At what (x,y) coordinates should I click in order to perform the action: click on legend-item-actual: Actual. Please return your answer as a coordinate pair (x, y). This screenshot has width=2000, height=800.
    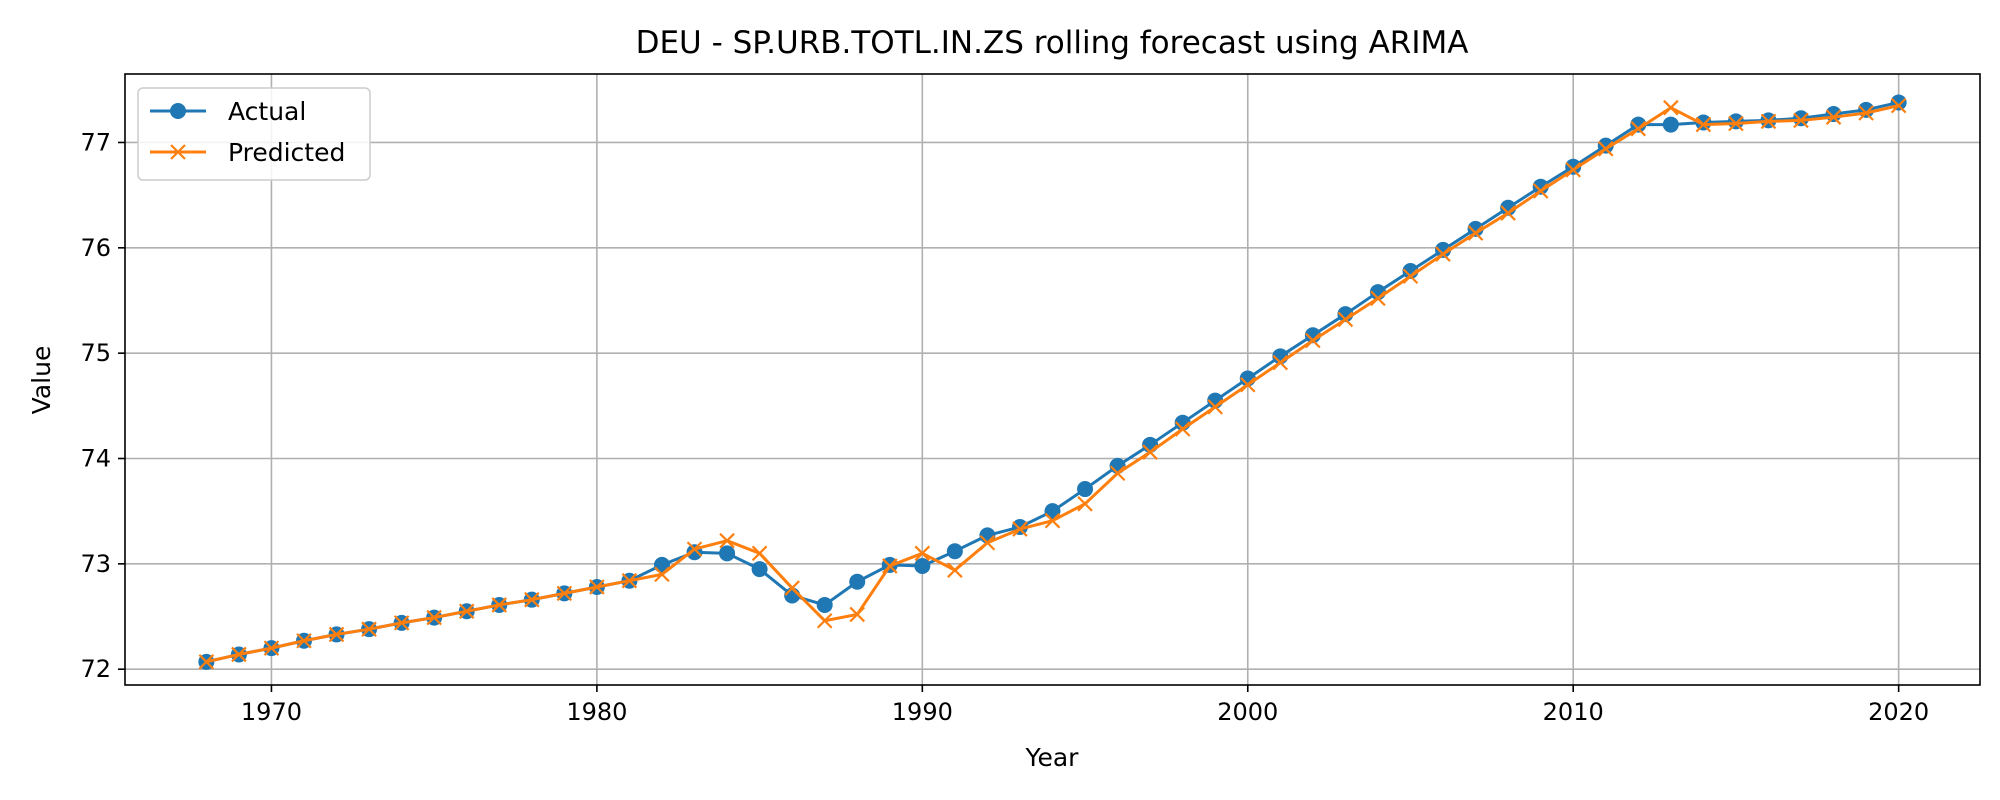
    Looking at the image, I should click on (228, 111).